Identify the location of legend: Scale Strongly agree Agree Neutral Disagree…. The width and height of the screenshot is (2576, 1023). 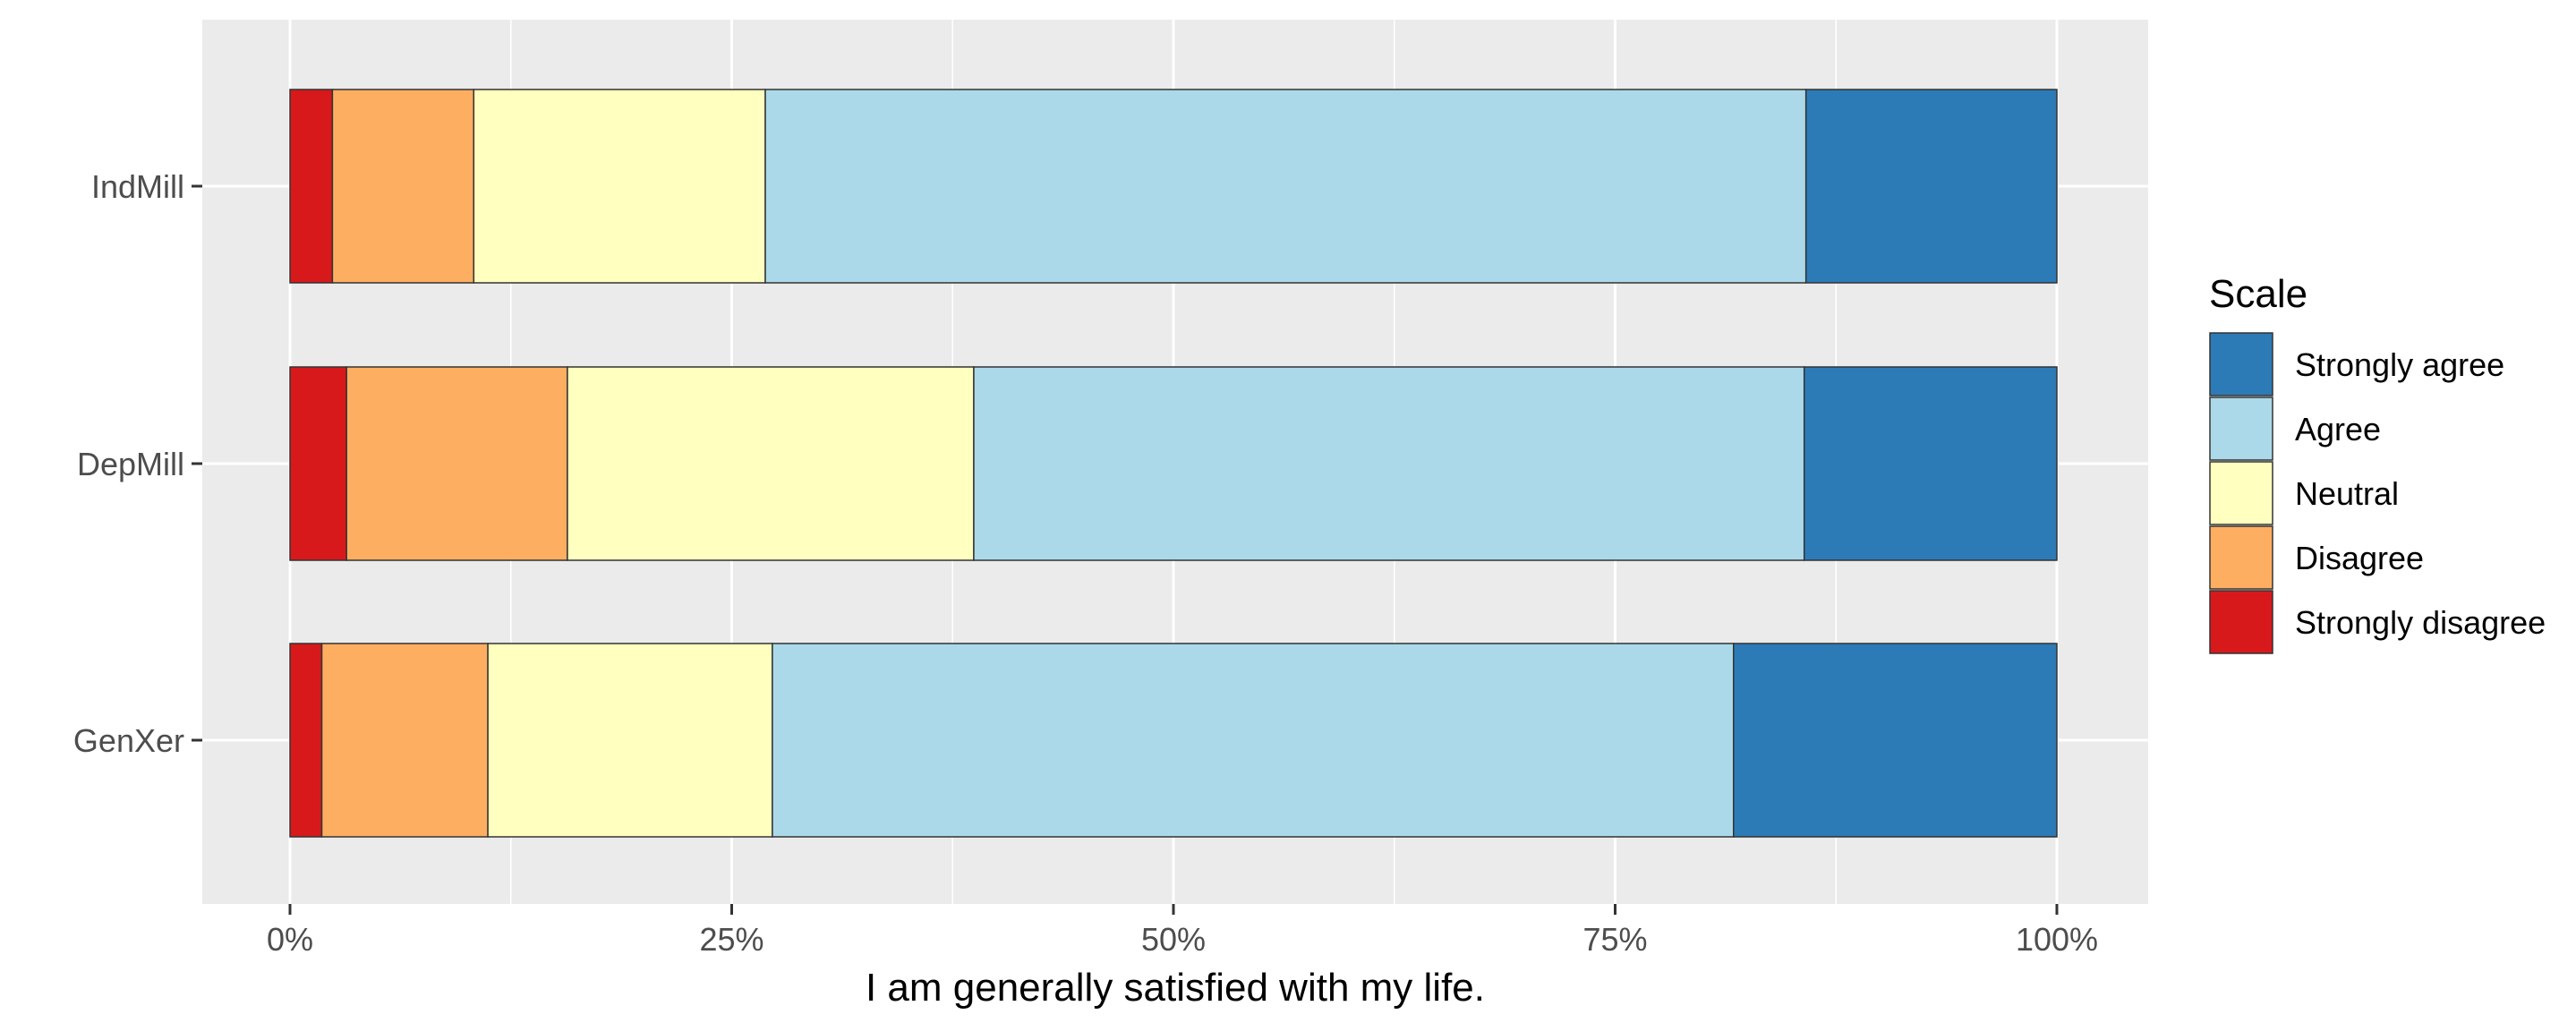
(2377, 463).